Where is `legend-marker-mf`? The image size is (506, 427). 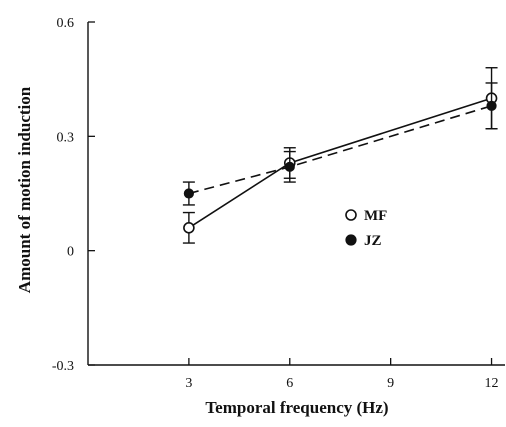
legend-marker-mf is located at coordinates (351, 215).